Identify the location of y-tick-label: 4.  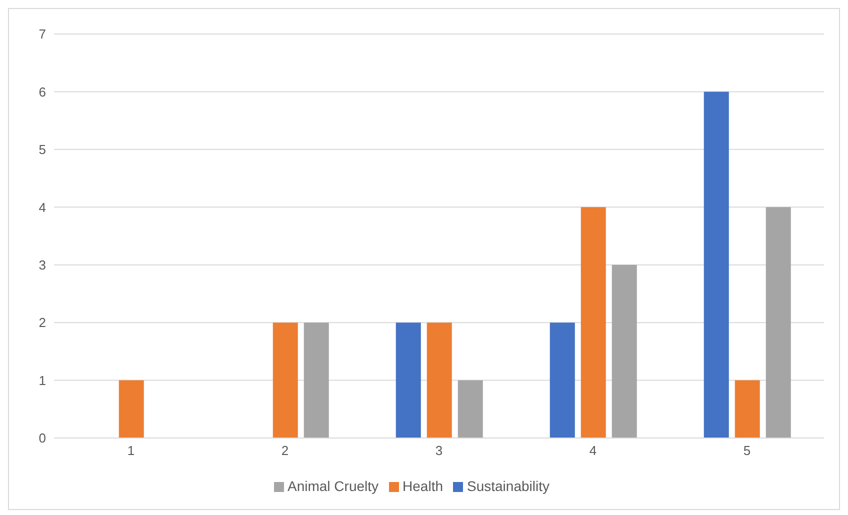
(42, 207).